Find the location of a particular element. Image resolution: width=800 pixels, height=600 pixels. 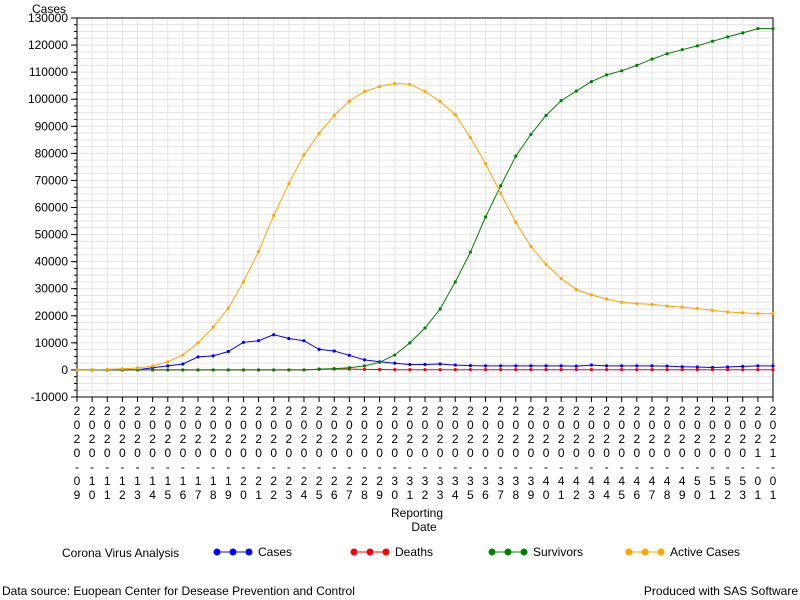

x-tick-label: 2 0 2 0 -4 3 is located at coordinates (591, 453).